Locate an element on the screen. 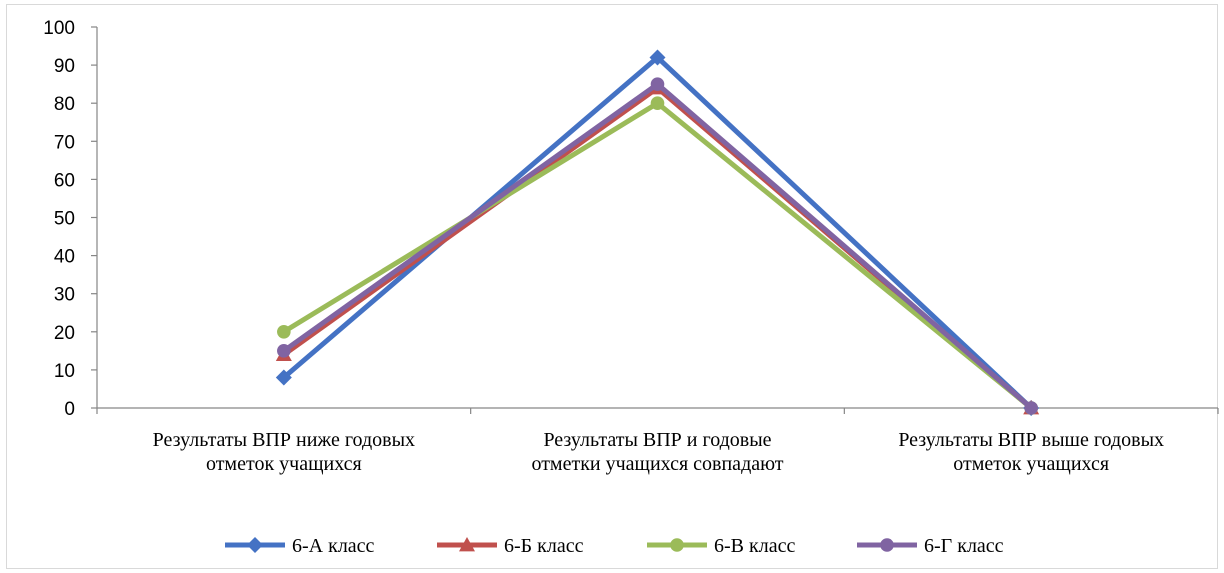  y-tick-label: 50 is located at coordinates (64, 219).